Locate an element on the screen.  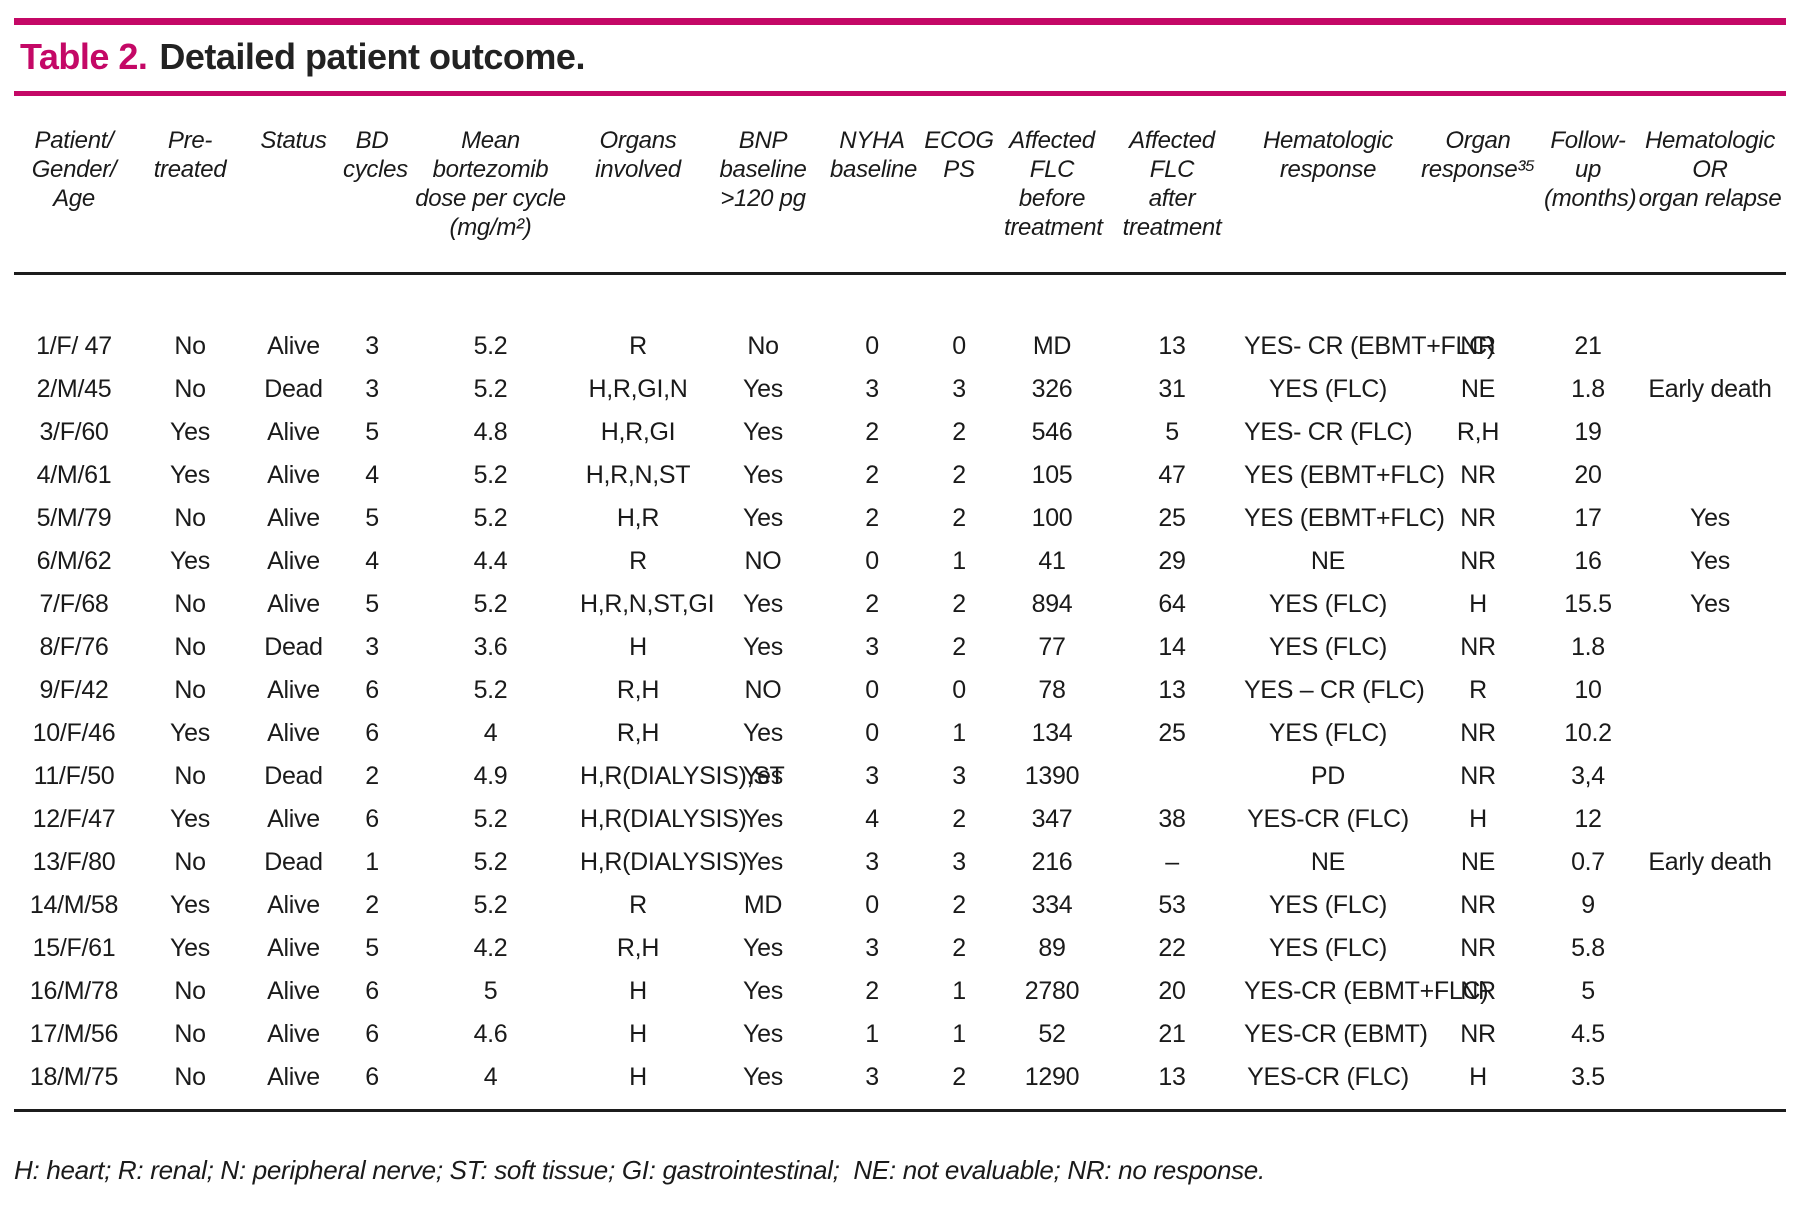
table-cell: 3.6 is located at coordinates (490, 647).